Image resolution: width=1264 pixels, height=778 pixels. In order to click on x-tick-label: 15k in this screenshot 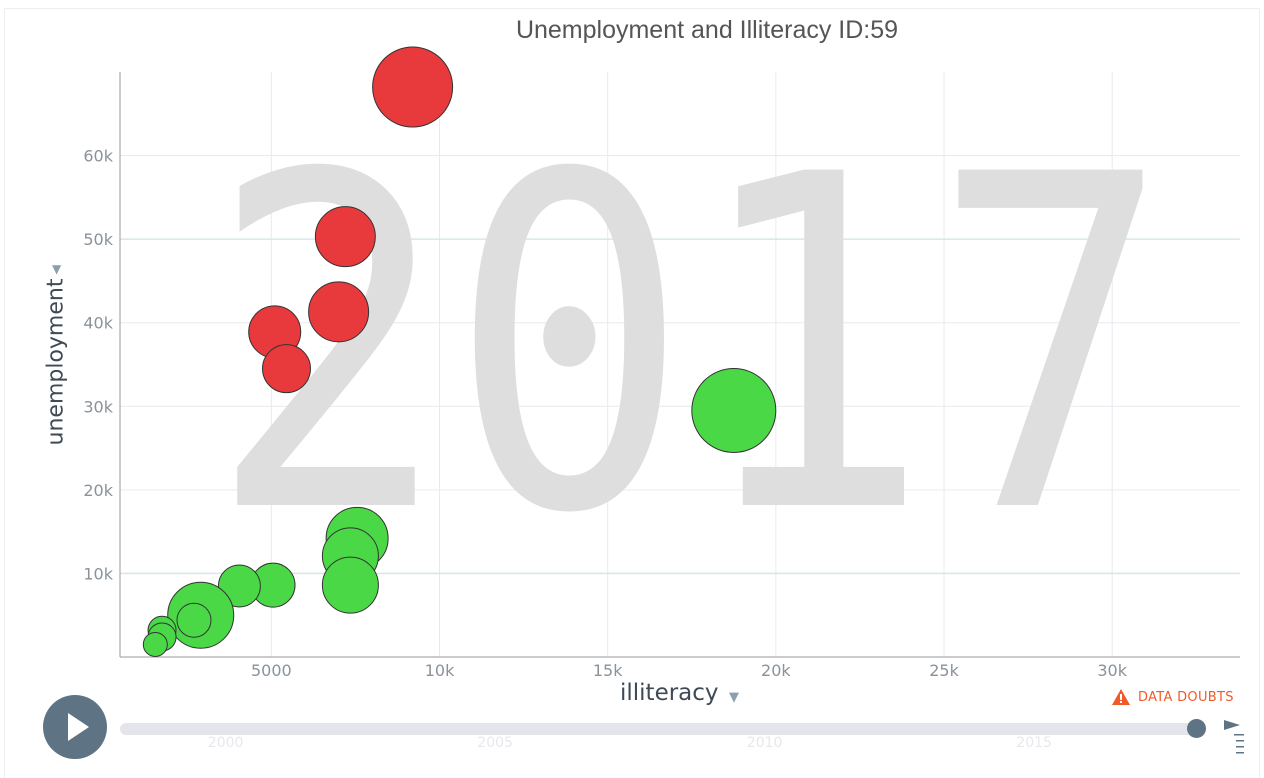, I will do `click(608, 670)`.